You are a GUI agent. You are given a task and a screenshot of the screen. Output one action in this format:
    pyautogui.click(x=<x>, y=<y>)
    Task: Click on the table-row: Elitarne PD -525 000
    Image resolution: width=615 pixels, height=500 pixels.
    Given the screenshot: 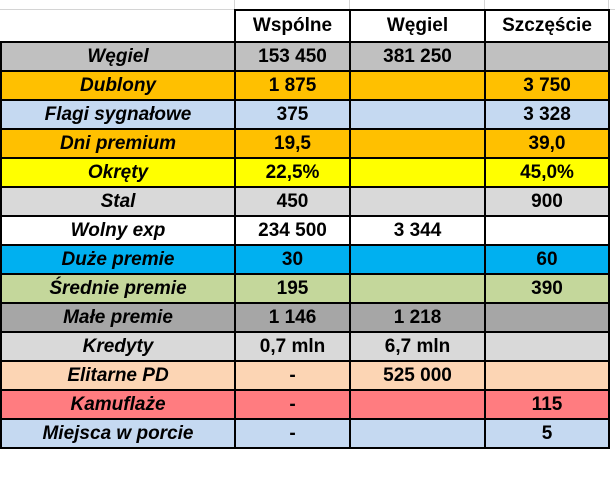 What is the action you would take?
    pyautogui.click(x=305, y=375)
    